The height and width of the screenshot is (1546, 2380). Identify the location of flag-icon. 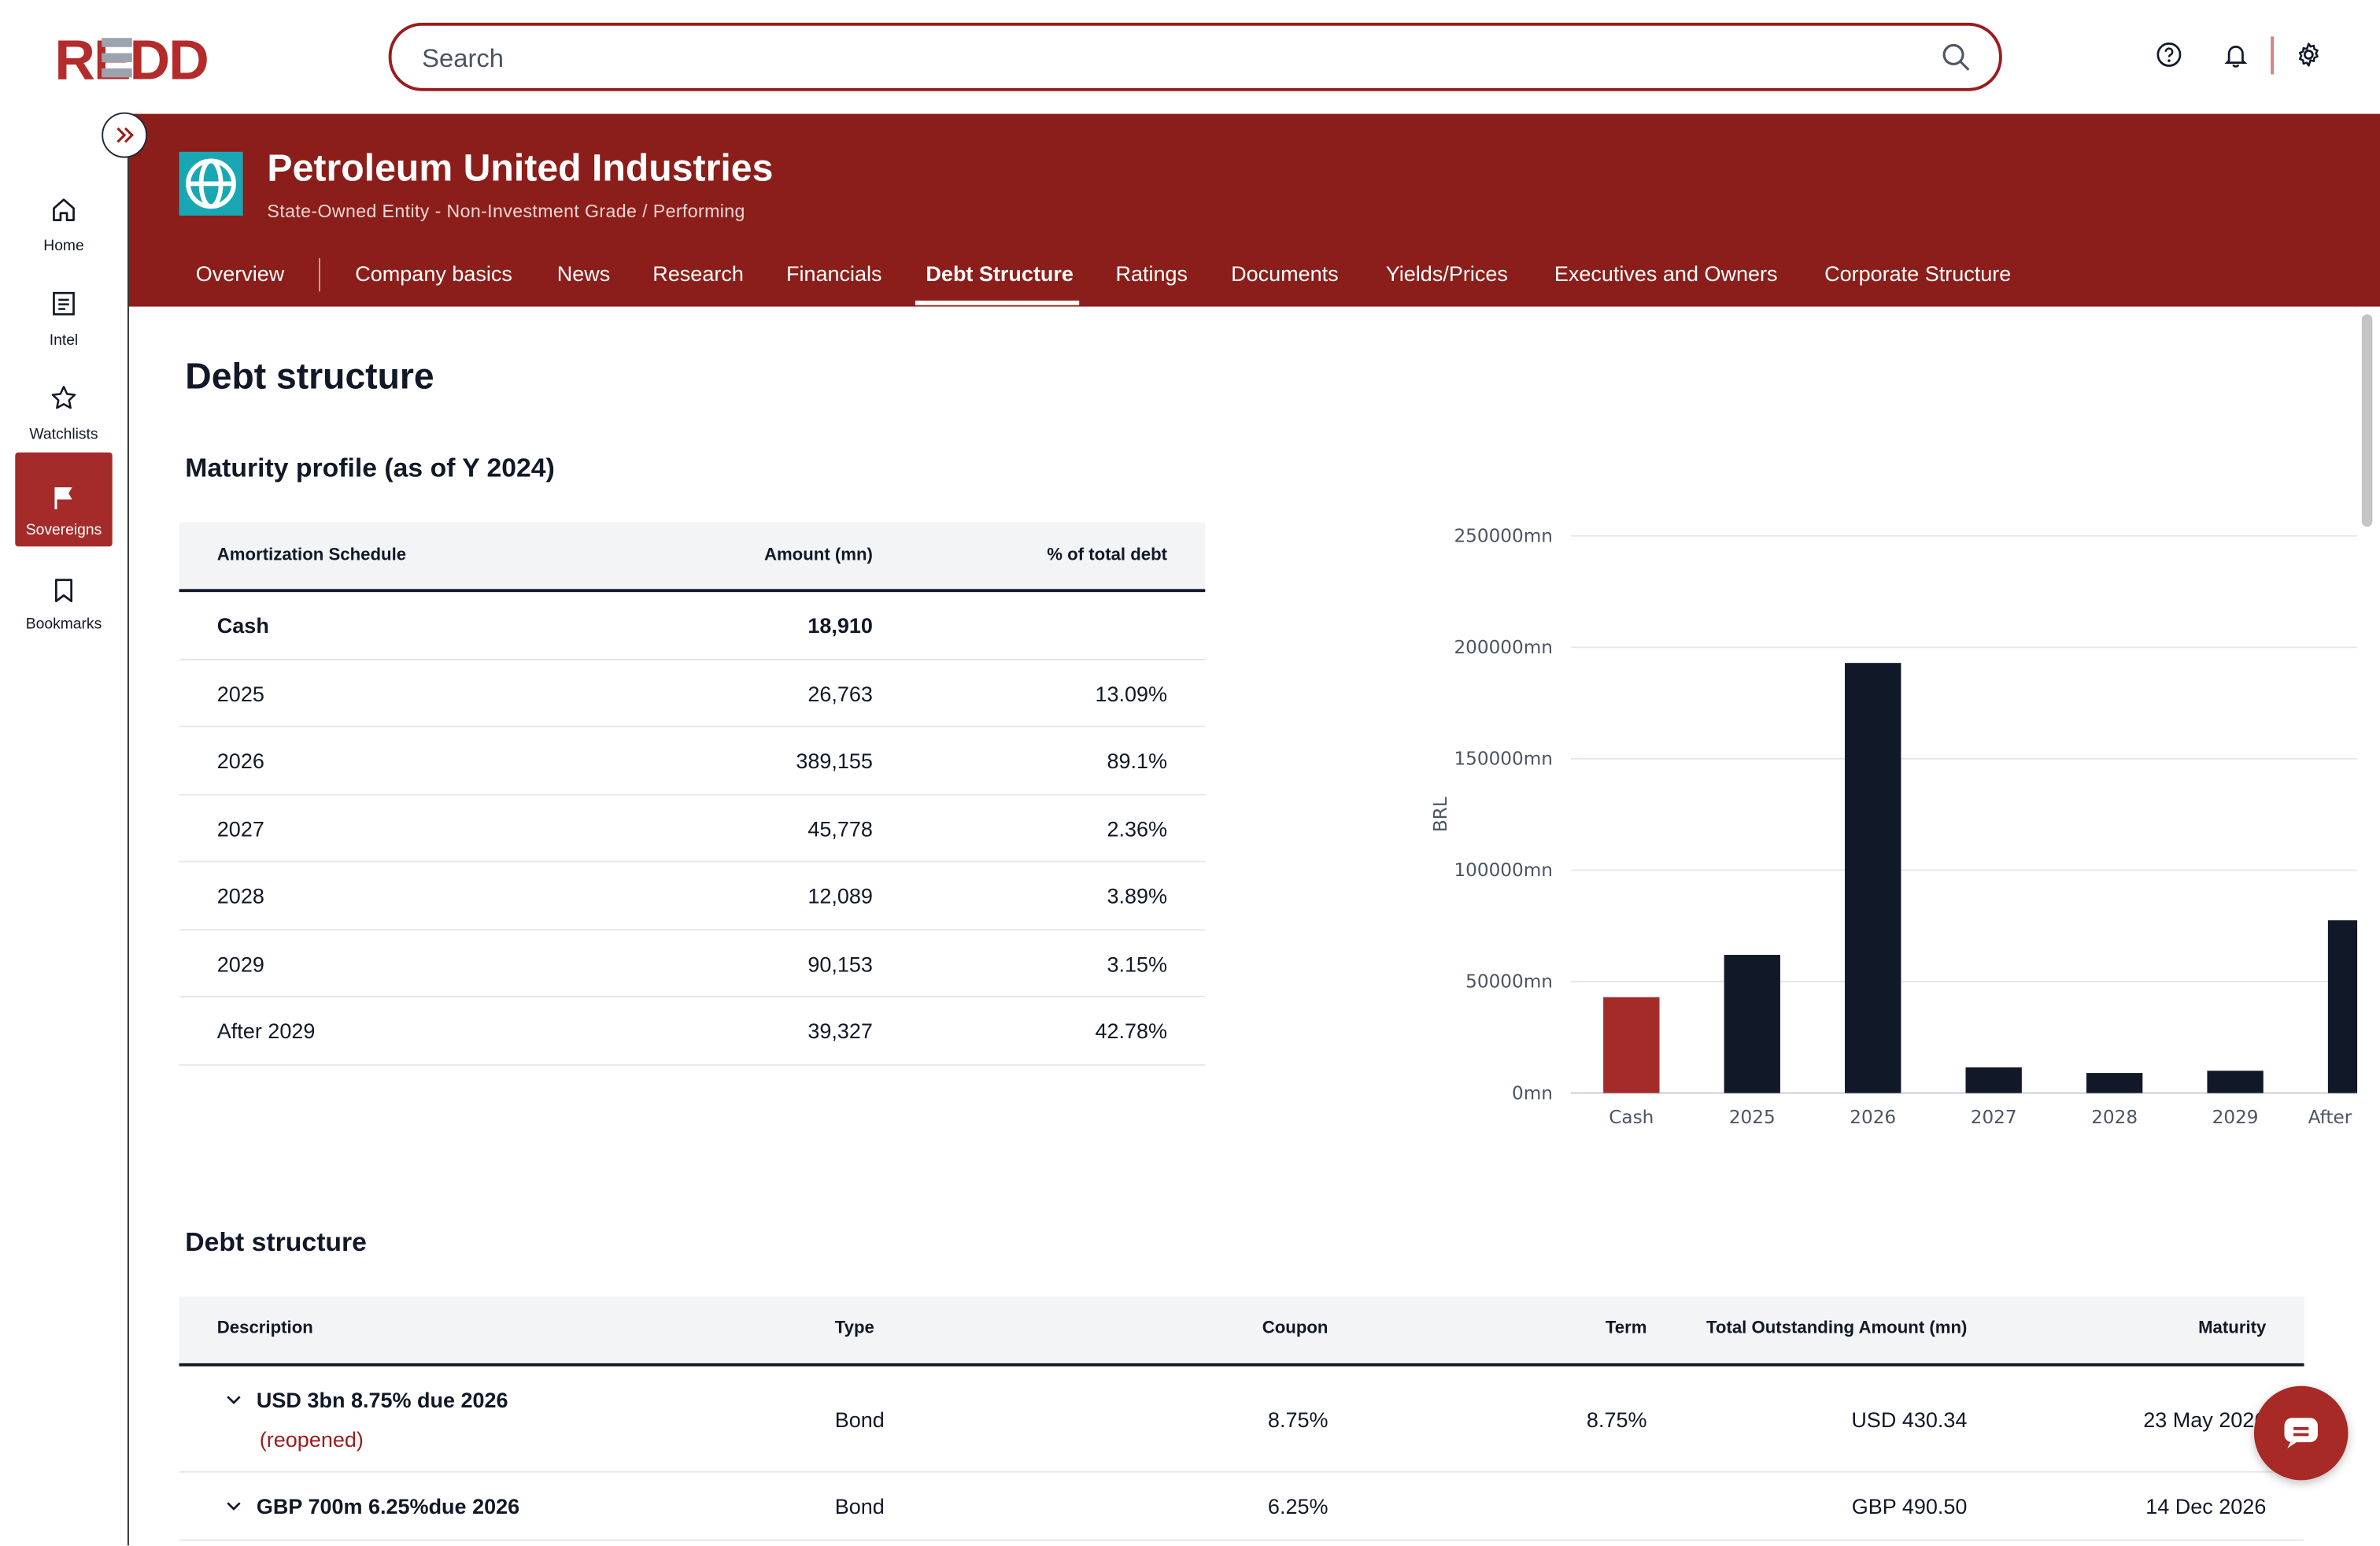
(63, 498).